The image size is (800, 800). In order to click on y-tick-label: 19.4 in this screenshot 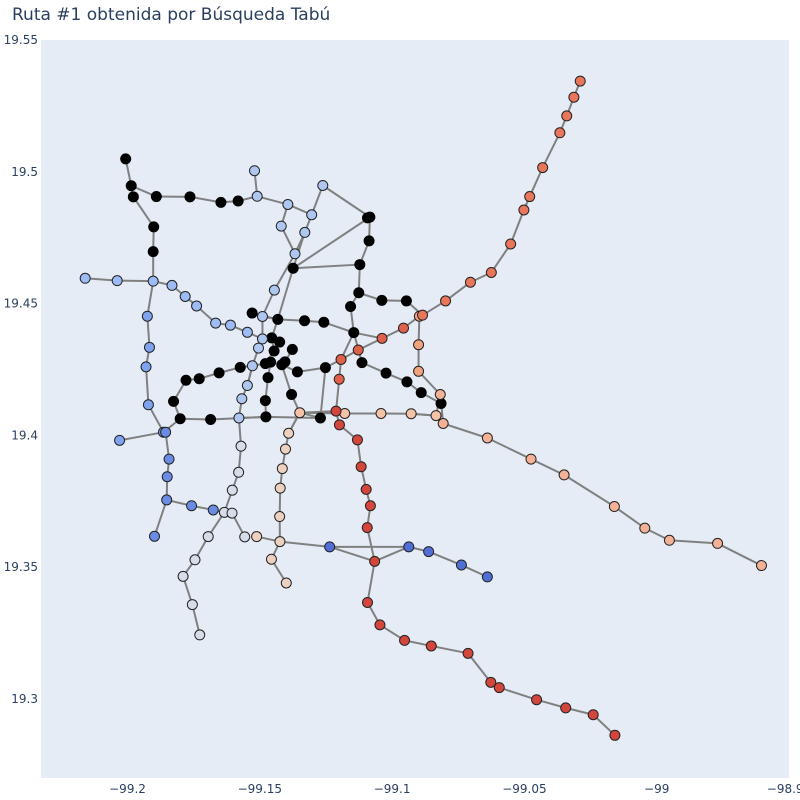, I will do `click(24, 435)`.